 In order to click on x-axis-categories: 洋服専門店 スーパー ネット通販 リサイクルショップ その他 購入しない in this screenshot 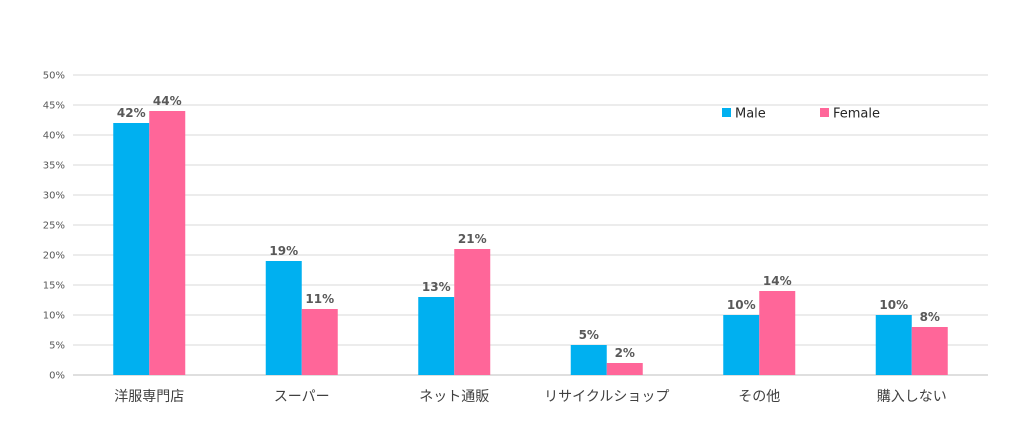, I will do `click(530, 397)`.